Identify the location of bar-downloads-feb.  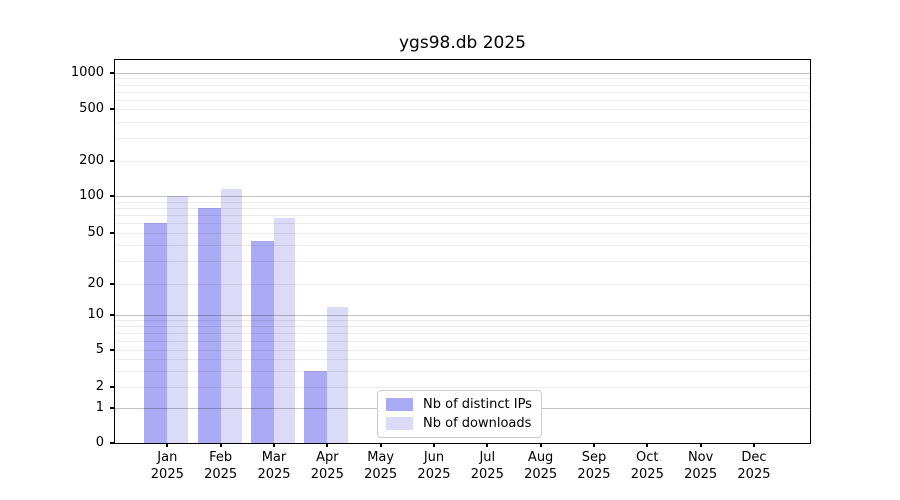
(231, 315).